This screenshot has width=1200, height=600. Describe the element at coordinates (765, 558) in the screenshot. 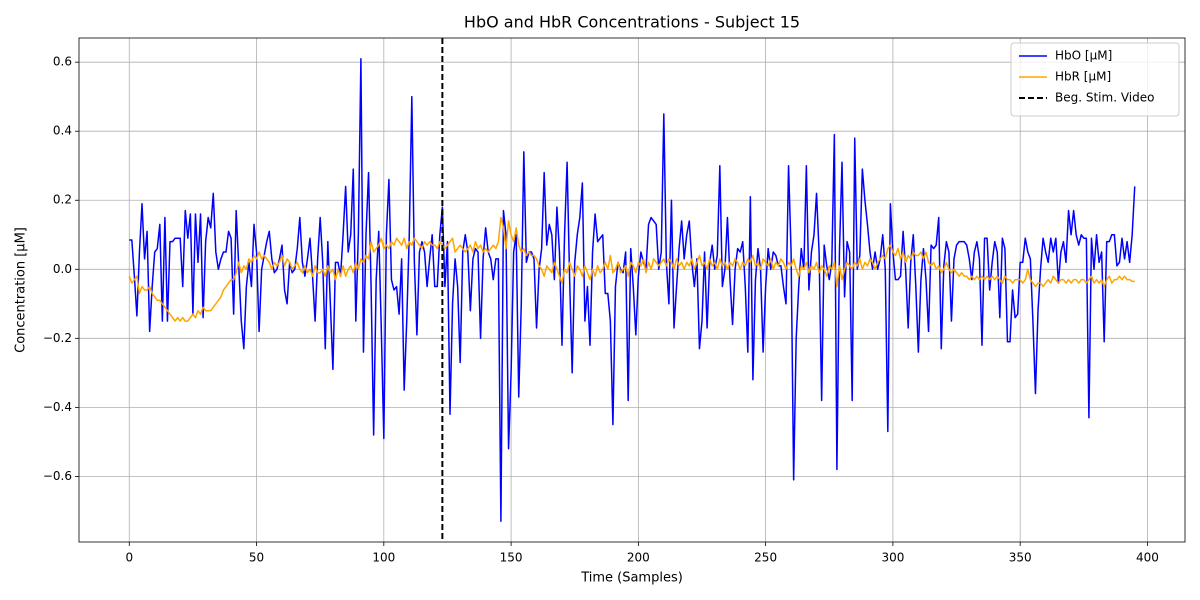

I see `x-tick-label: 250` at that location.